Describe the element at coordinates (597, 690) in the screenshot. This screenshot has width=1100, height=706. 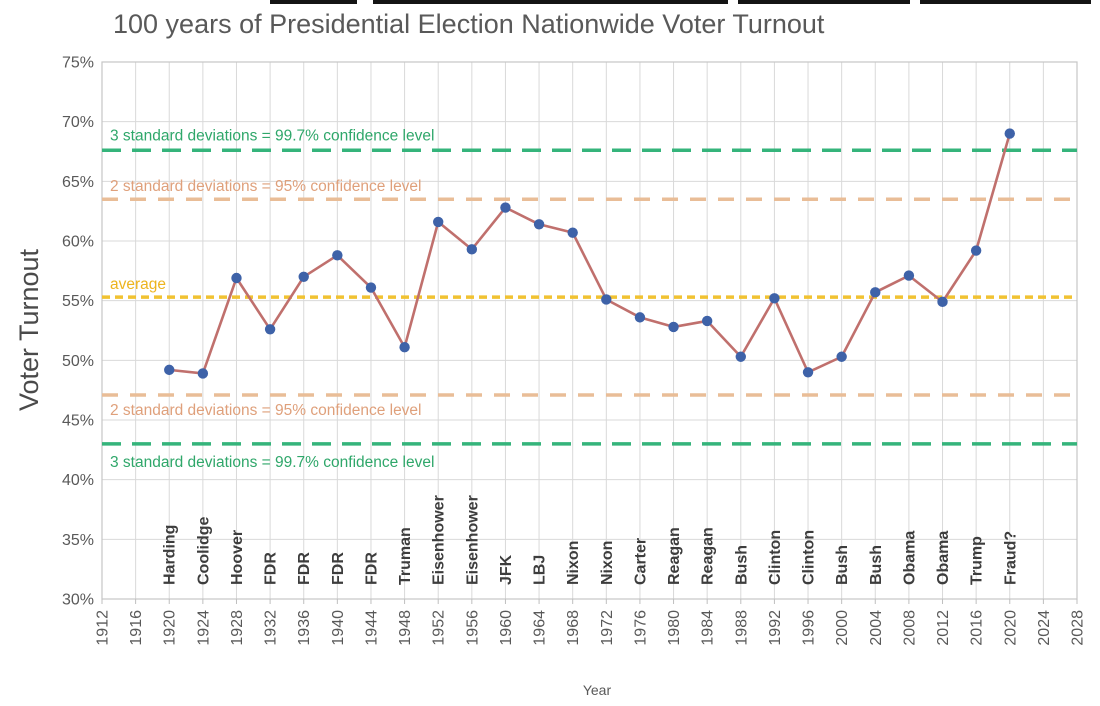
I see `x-axis-title: Year` at that location.